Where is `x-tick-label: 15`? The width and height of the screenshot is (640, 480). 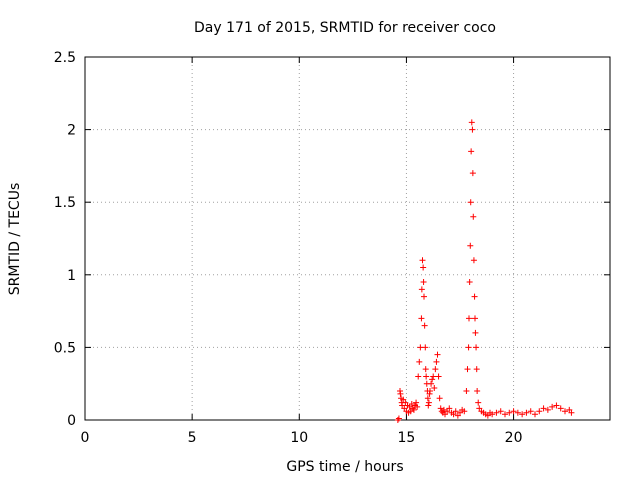
x-tick-label: 15 is located at coordinates (407, 438).